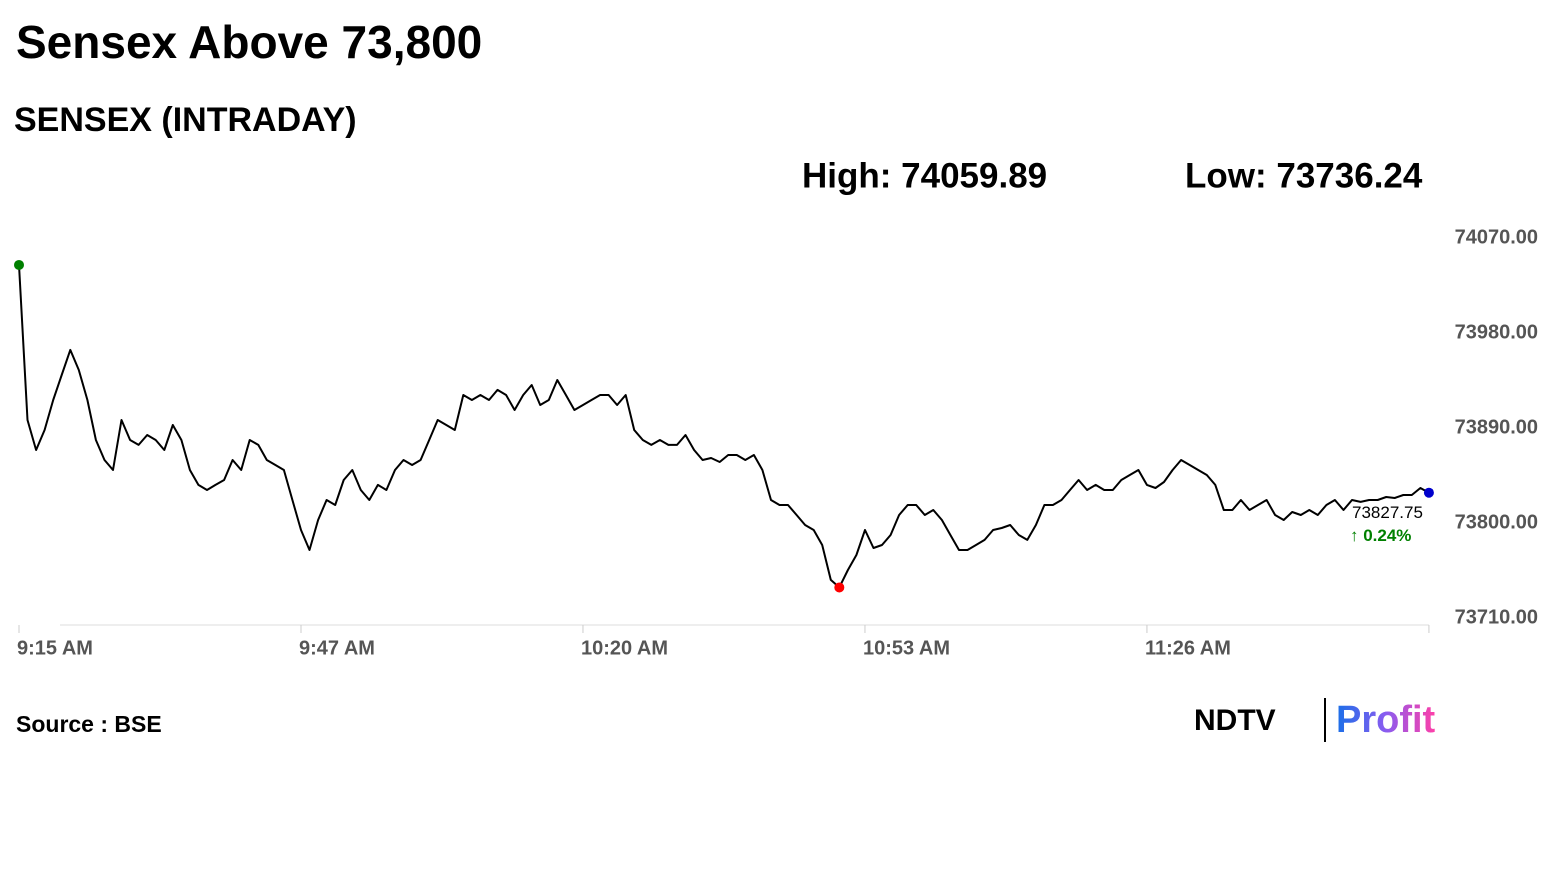 The height and width of the screenshot is (874, 1555). What do you see at coordinates (1496, 427) in the screenshot?
I see `y-tick-label: 73890.00` at bounding box center [1496, 427].